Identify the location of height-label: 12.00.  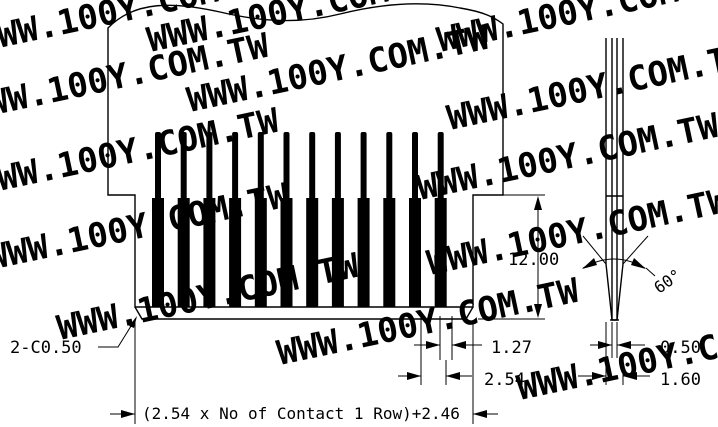
(533, 260).